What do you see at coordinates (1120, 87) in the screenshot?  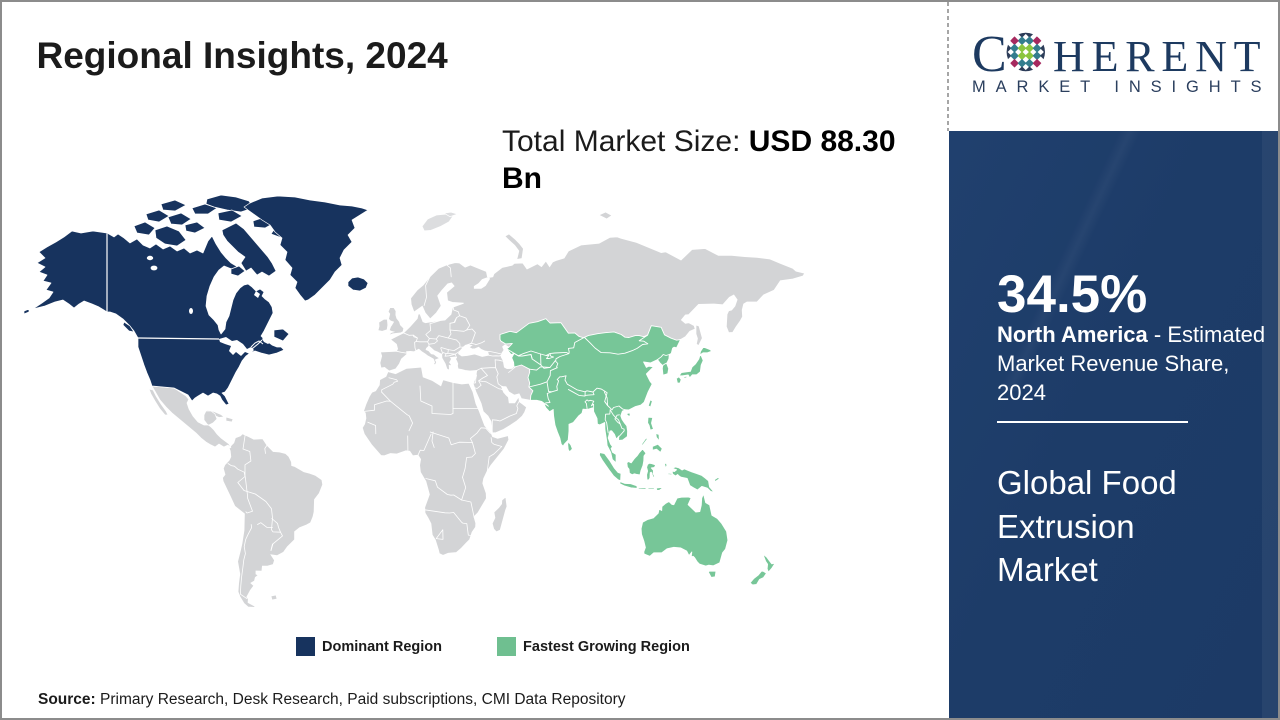 I see `svg-text: MARKET INSIGHTS` at bounding box center [1120, 87].